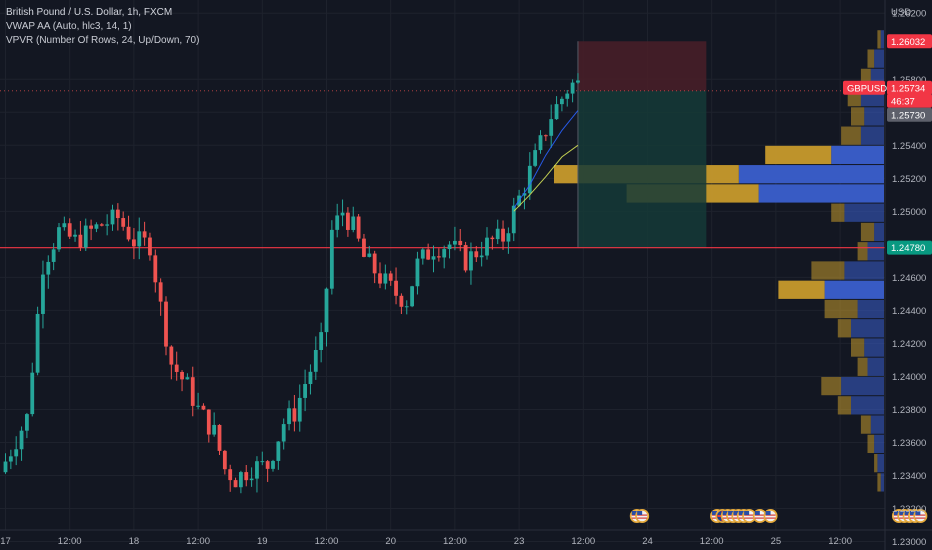  I want to click on vwap-line, so click(546, 159).